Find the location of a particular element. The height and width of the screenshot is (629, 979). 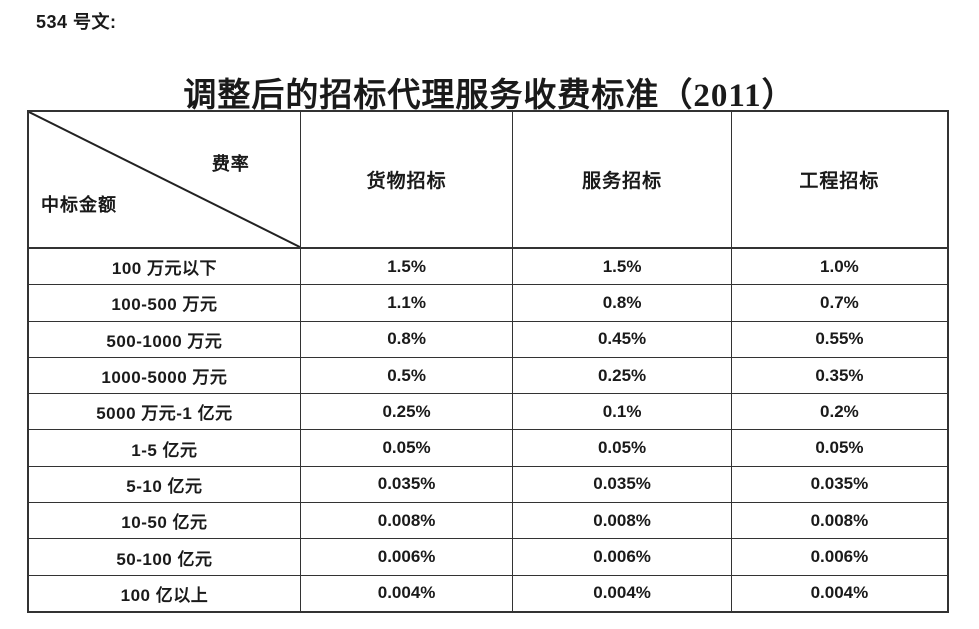

table-row: 5000 万元-1 亿元 0.25% 0.1% 0.2% is located at coordinates (488, 412).